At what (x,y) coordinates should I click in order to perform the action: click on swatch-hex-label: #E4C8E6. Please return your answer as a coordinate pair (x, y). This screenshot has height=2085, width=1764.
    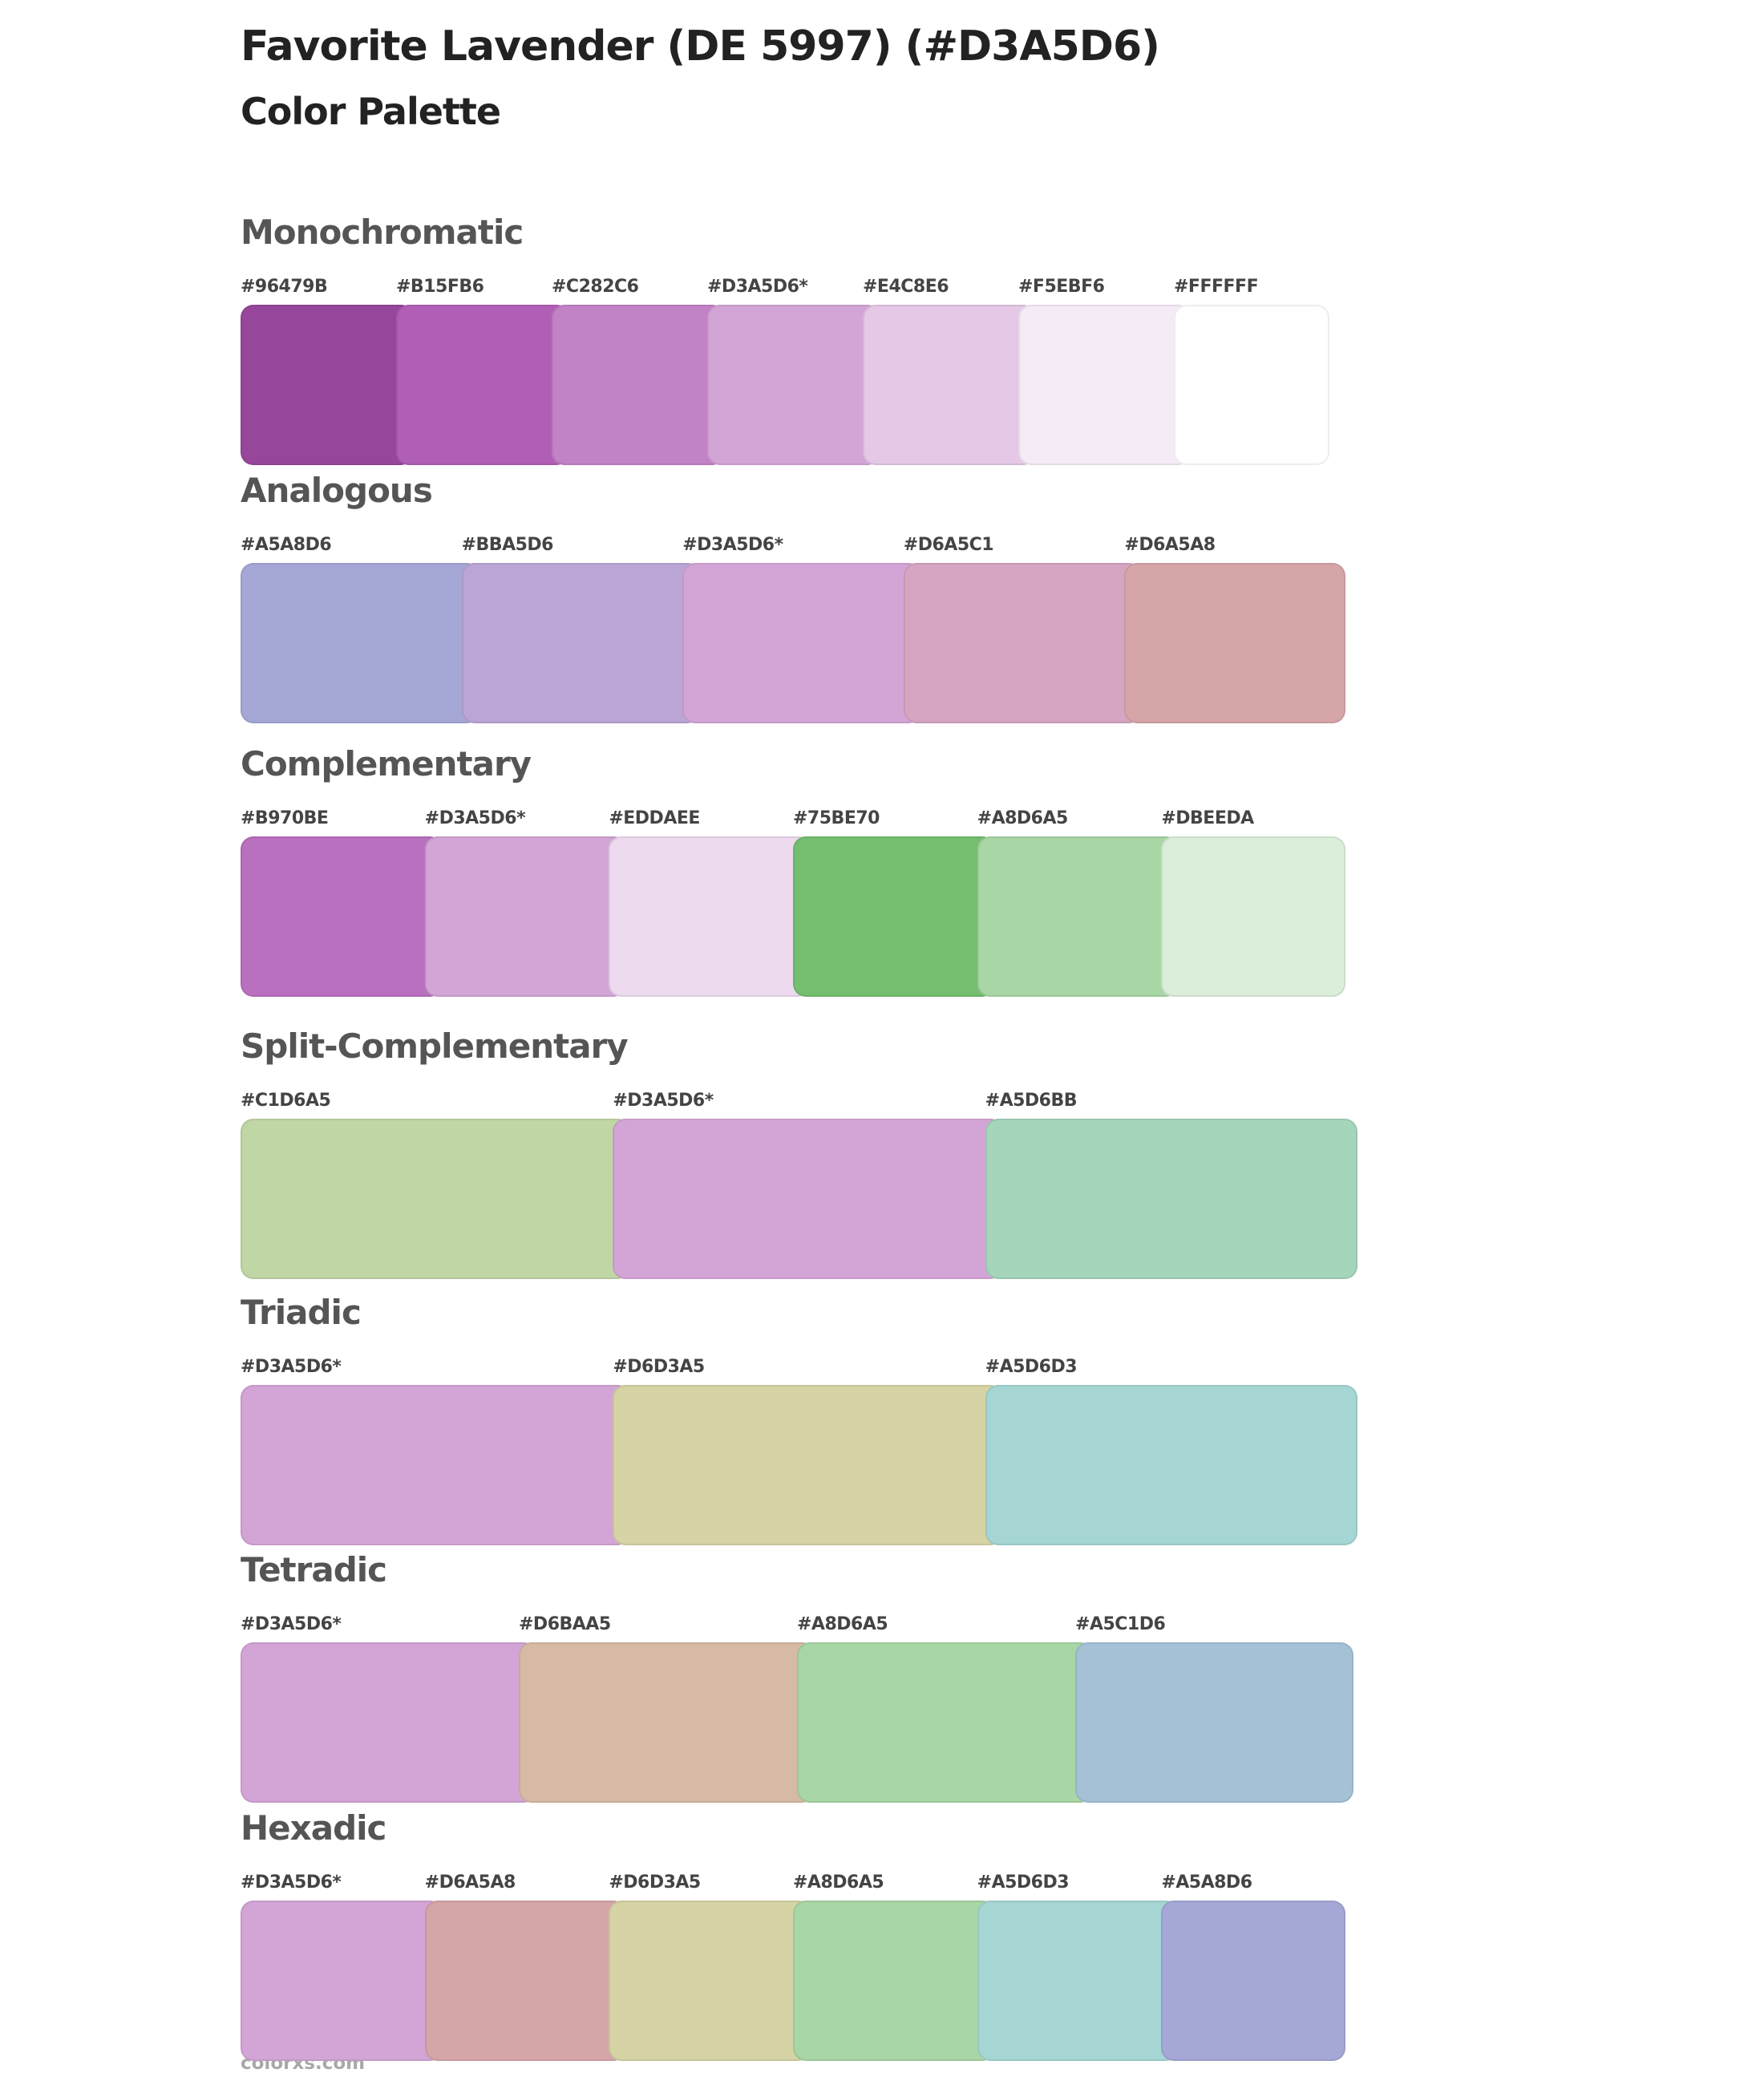
    Looking at the image, I should click on (906, 287).